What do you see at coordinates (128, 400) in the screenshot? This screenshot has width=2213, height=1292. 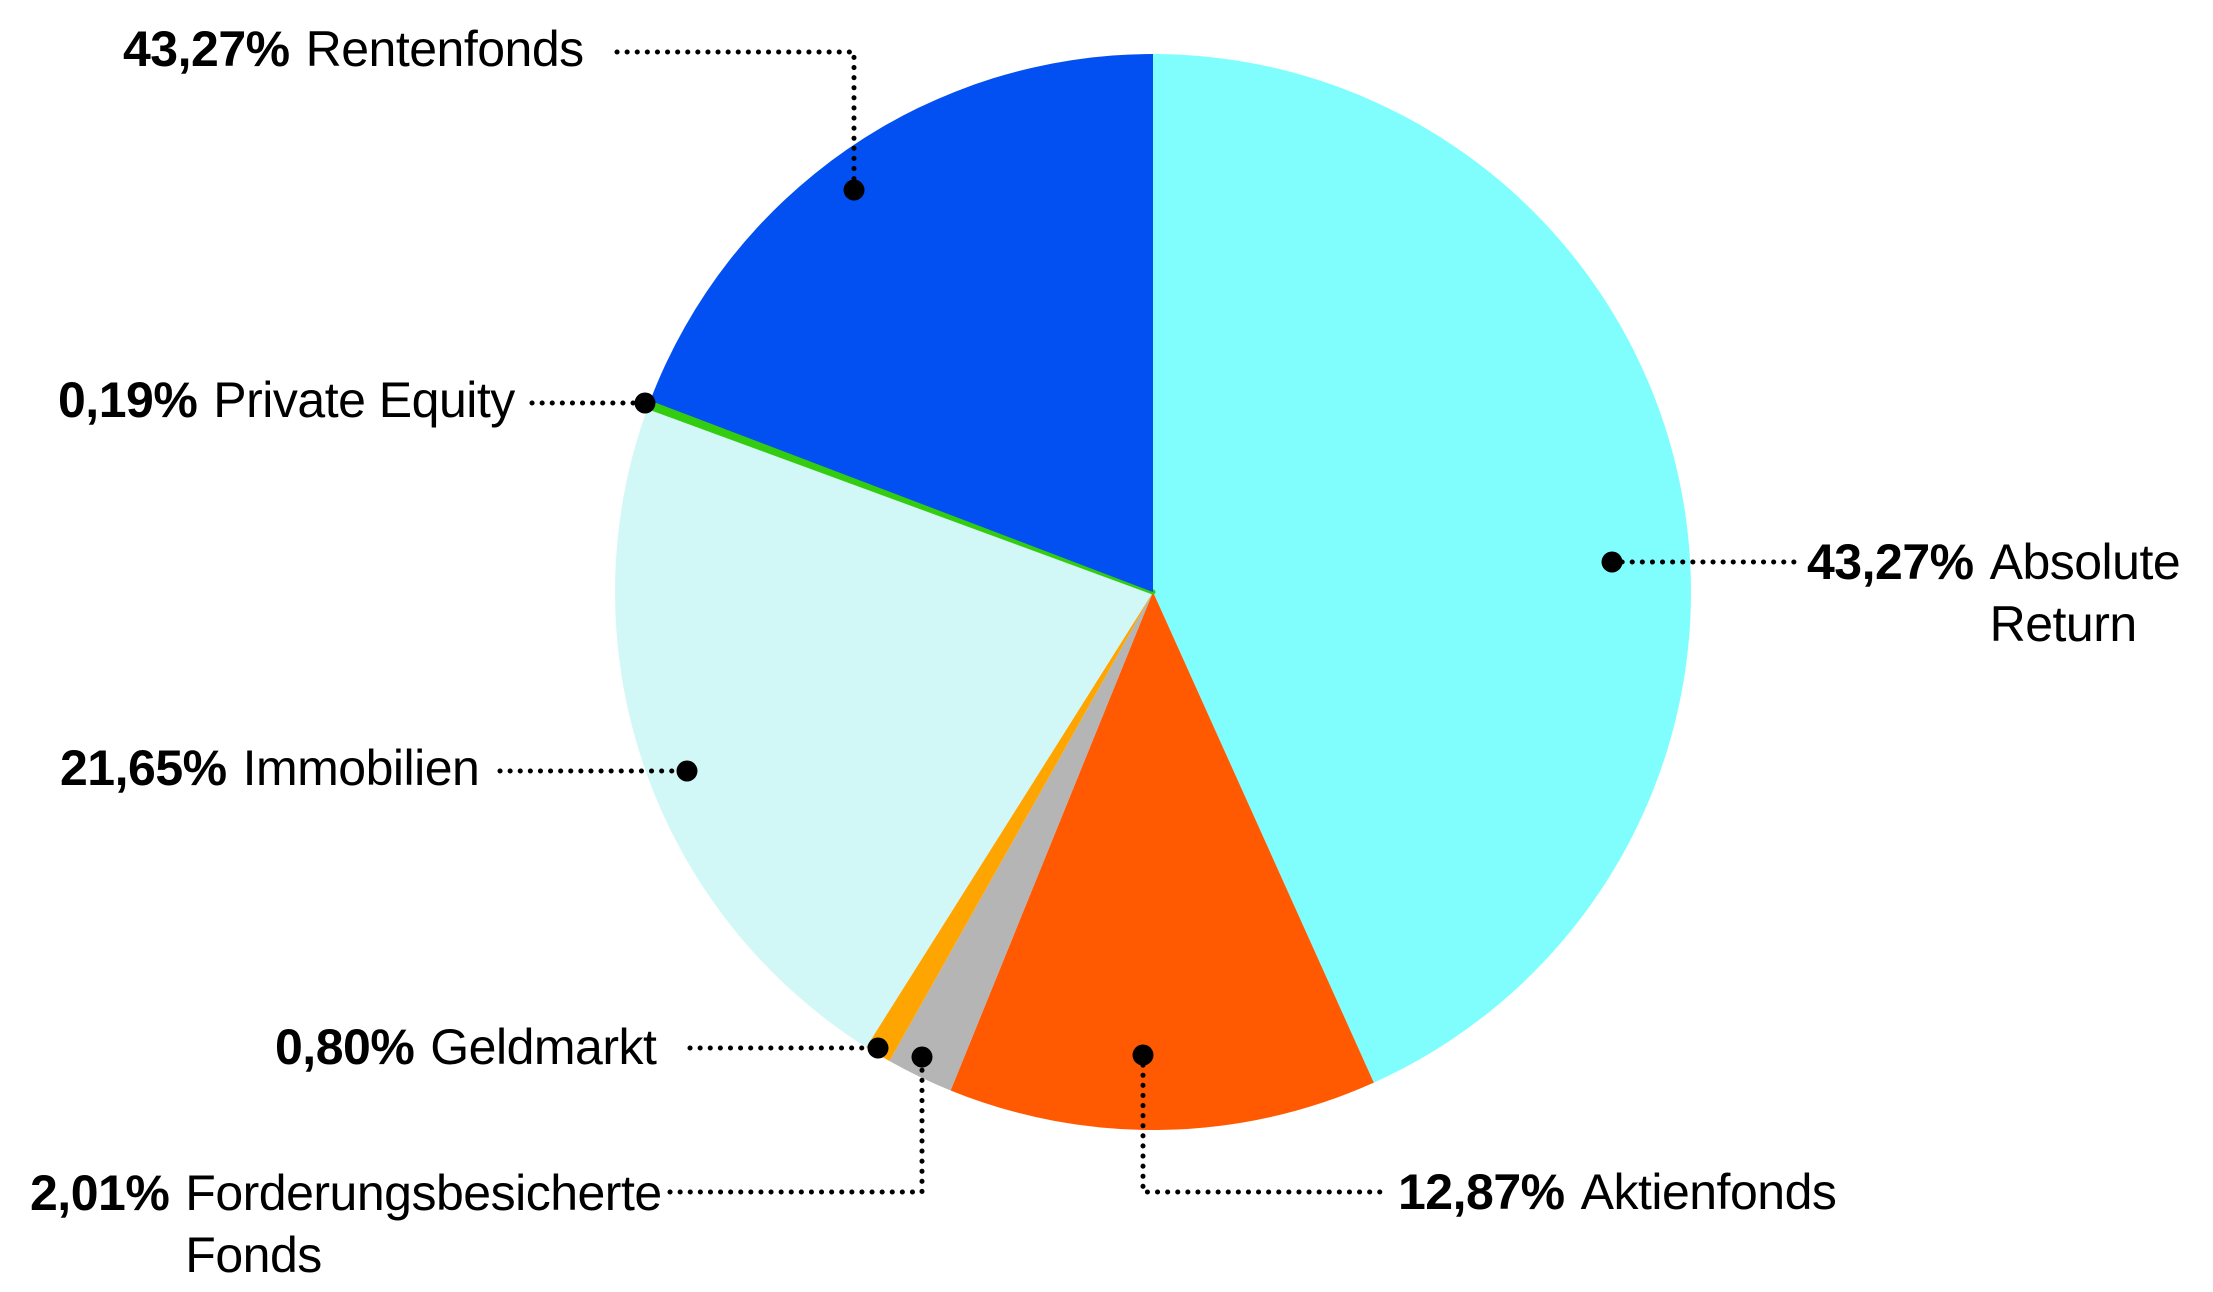 I see `label-private-equity-value: 0,19%` at bounding box center [128, 400].